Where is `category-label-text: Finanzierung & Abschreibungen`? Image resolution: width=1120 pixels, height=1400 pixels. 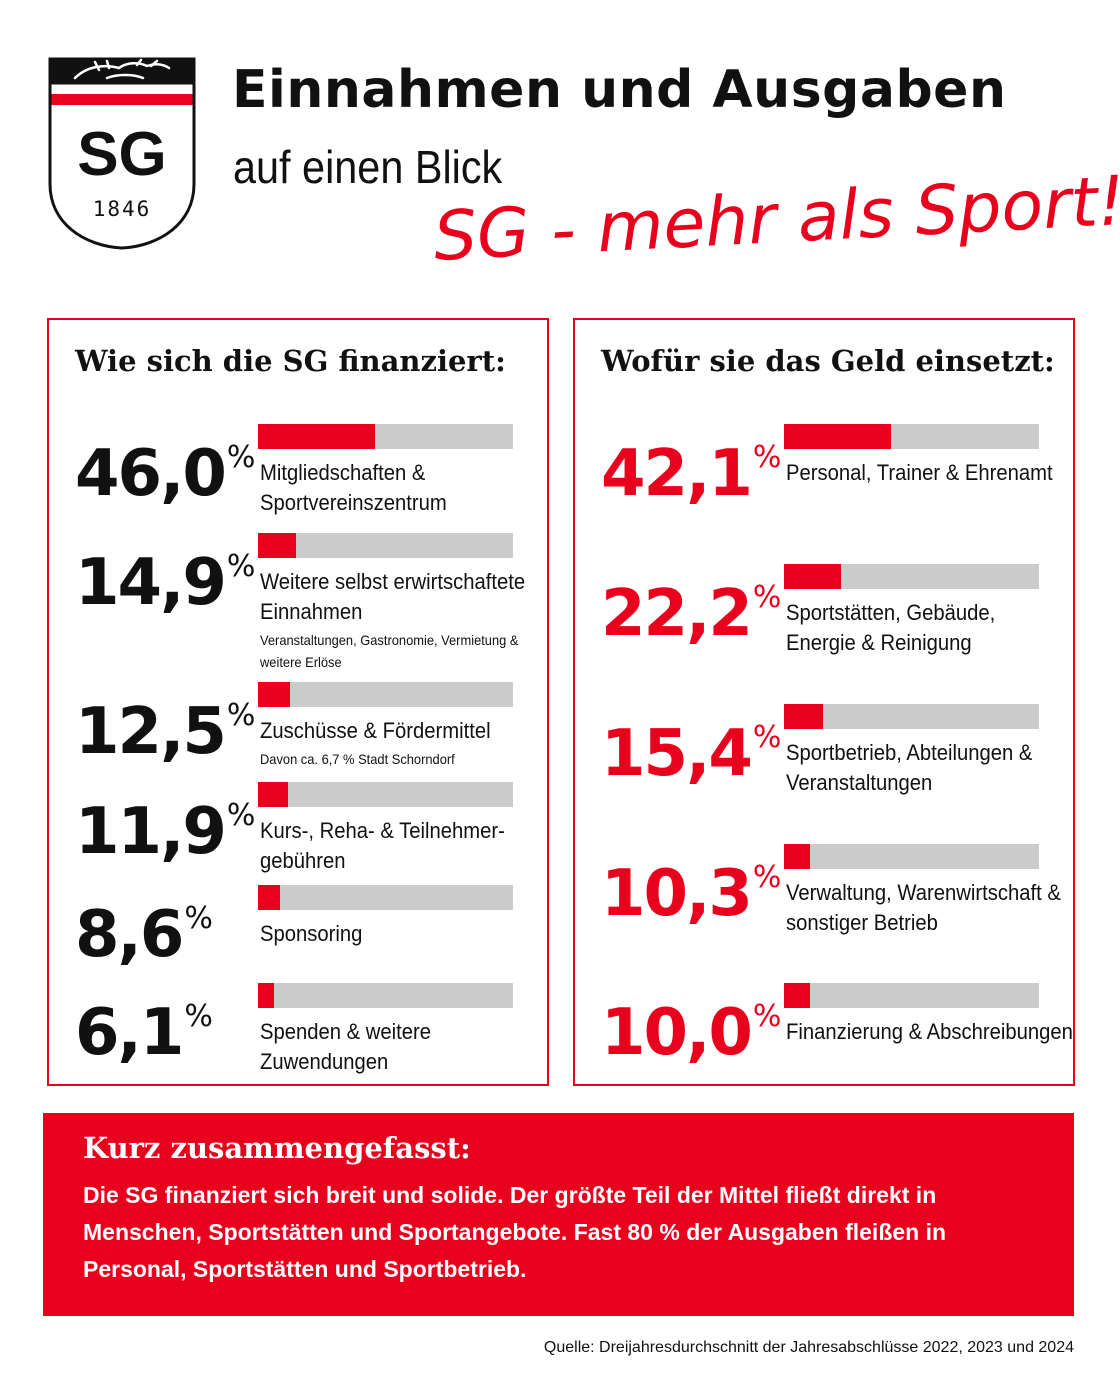
category-label-text: Finanzierung & Abschreibungen is located at coordinates (929, 1031).